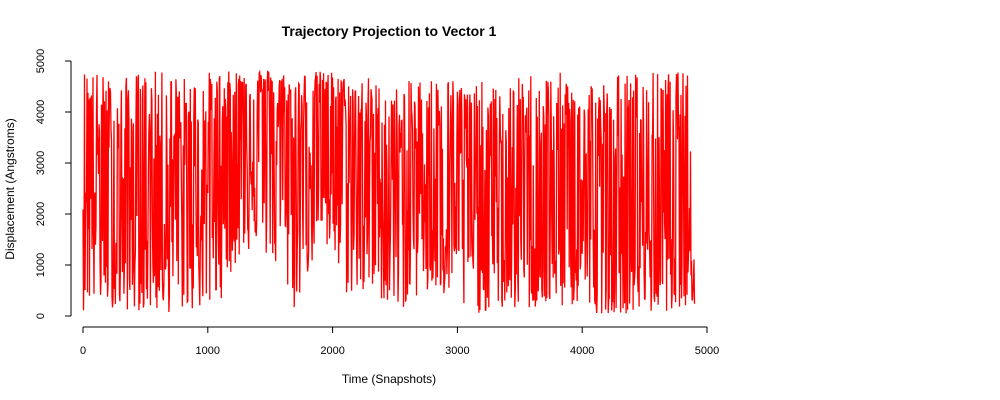  What do you see at coordinates (41, 265) in the screenshot?
I see `y-tick-label: 1000` at bounding box center [41, 265].